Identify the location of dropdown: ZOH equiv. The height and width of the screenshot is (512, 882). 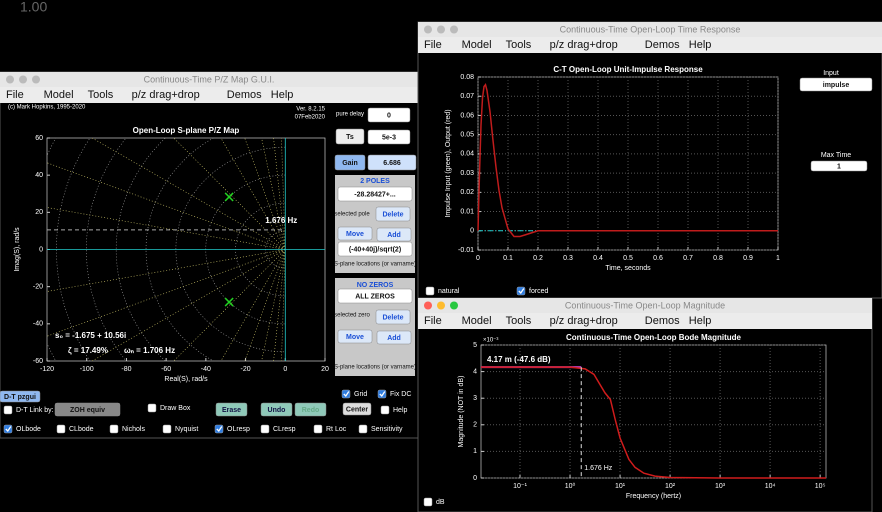
(87, 410).